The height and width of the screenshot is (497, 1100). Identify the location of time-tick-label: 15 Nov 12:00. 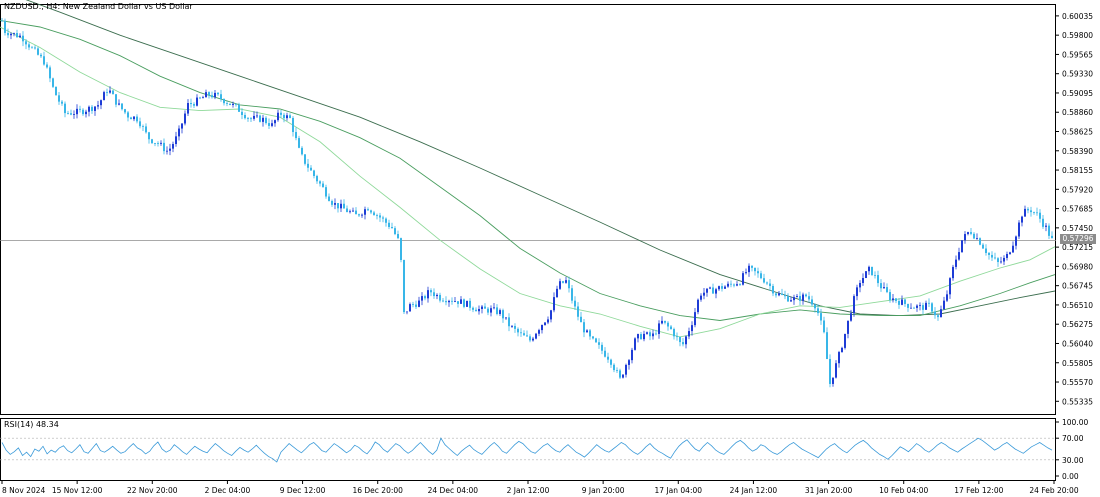
(77, 490).